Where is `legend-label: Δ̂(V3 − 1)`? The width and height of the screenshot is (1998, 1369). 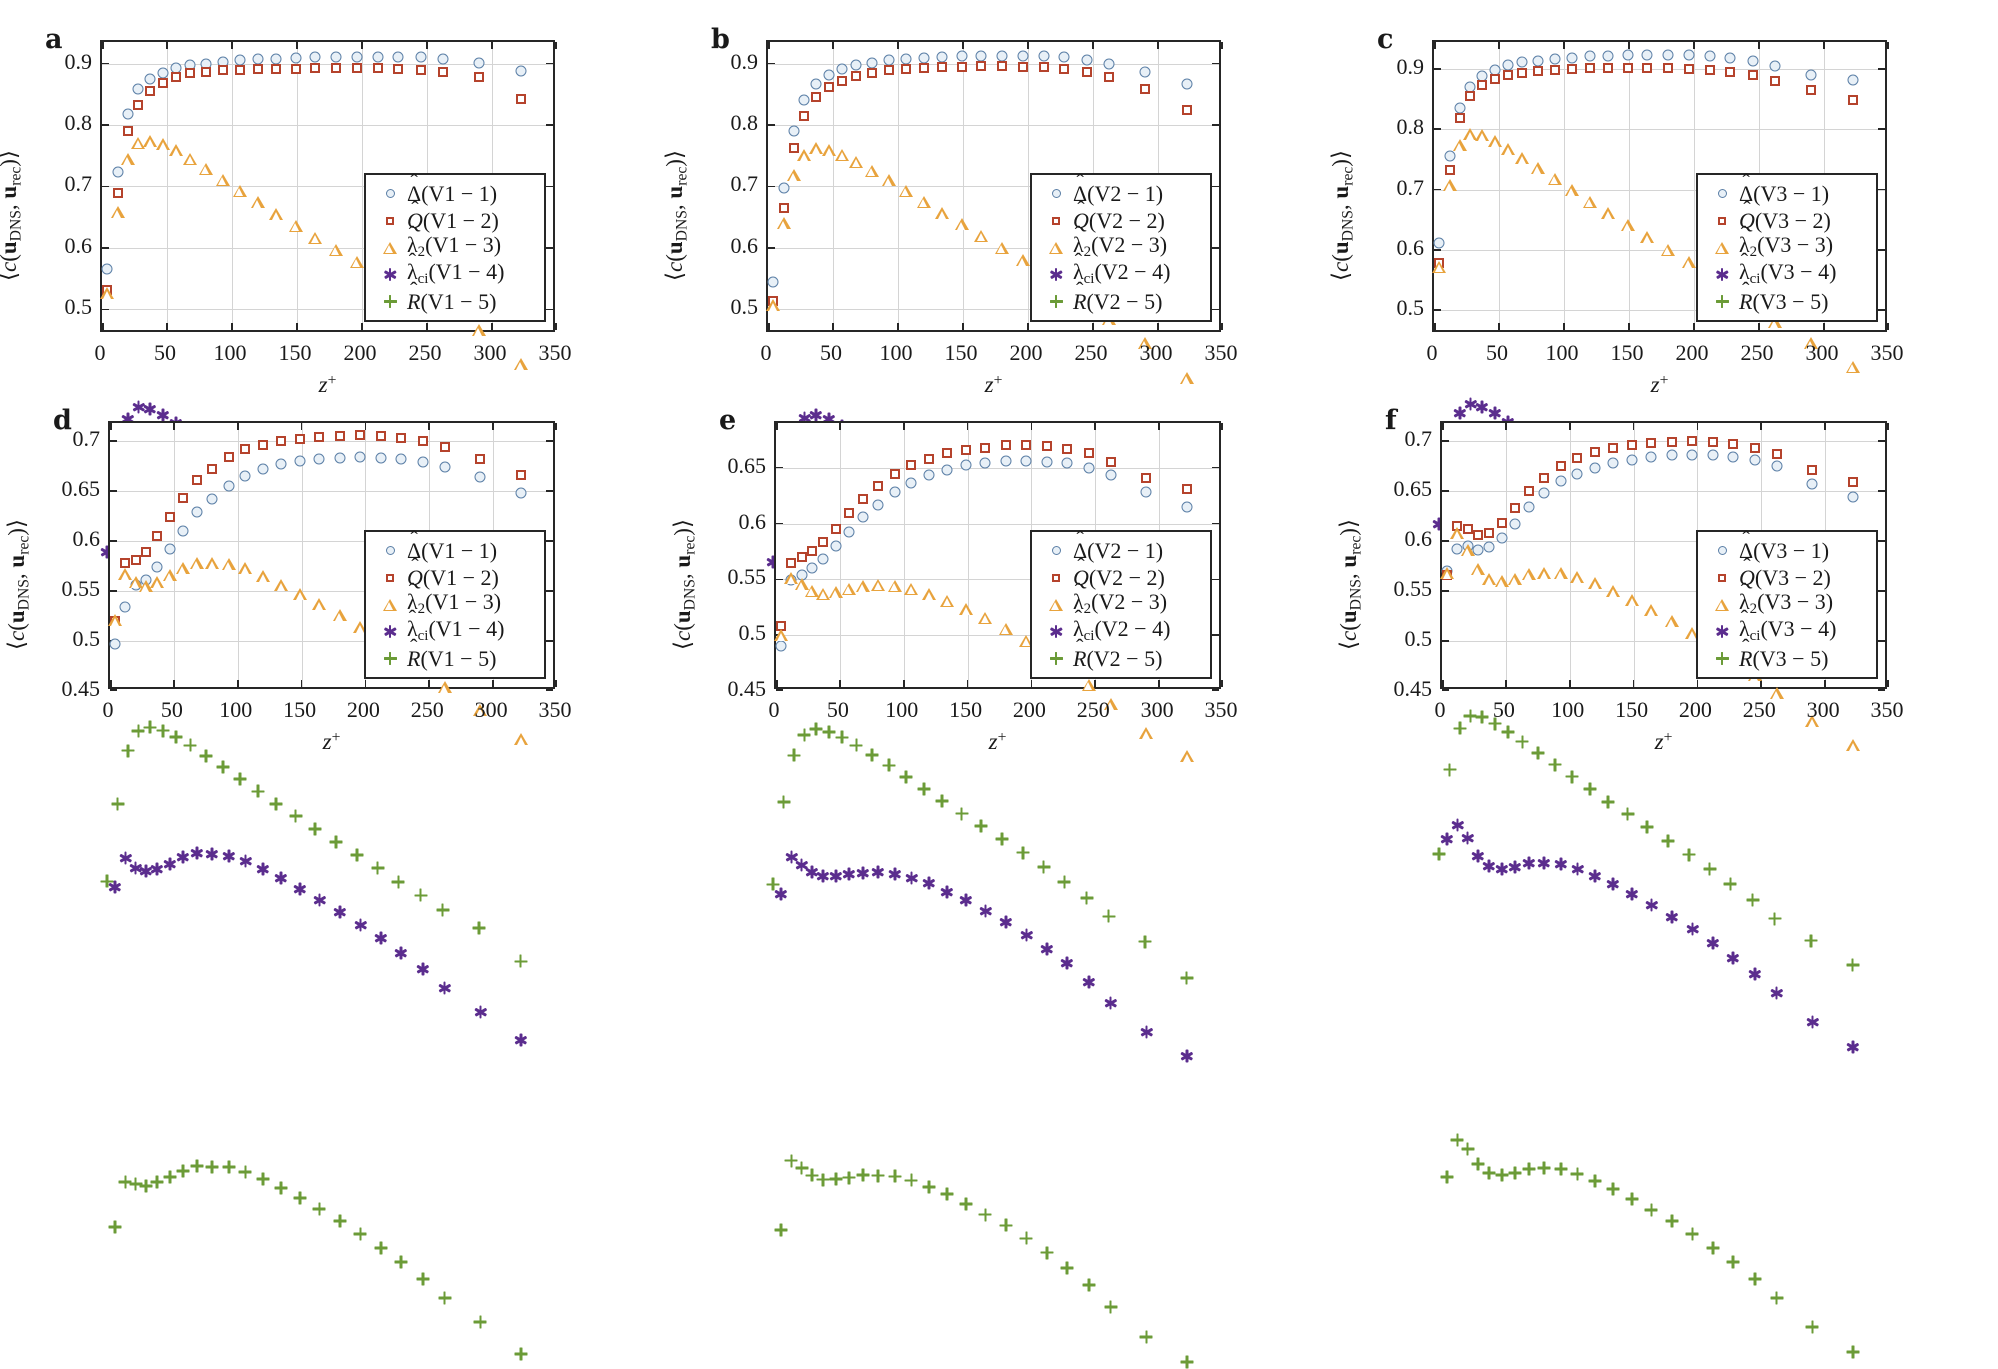 legend-label: Δ̂(V3 − 1) is located at coordinates (1784, 193).